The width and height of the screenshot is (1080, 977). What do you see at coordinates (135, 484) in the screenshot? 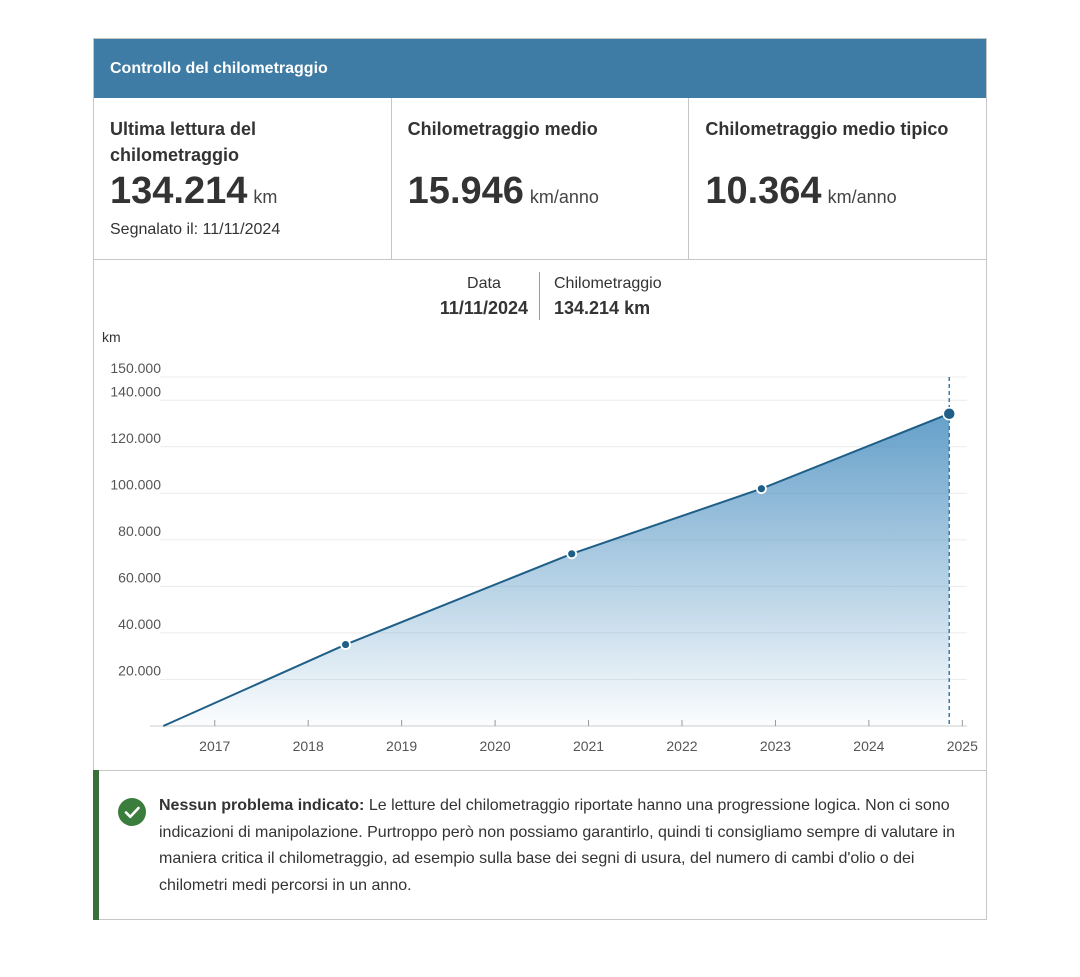
I see `y-tick-label: 100.000` at bounding box center [135, 484].